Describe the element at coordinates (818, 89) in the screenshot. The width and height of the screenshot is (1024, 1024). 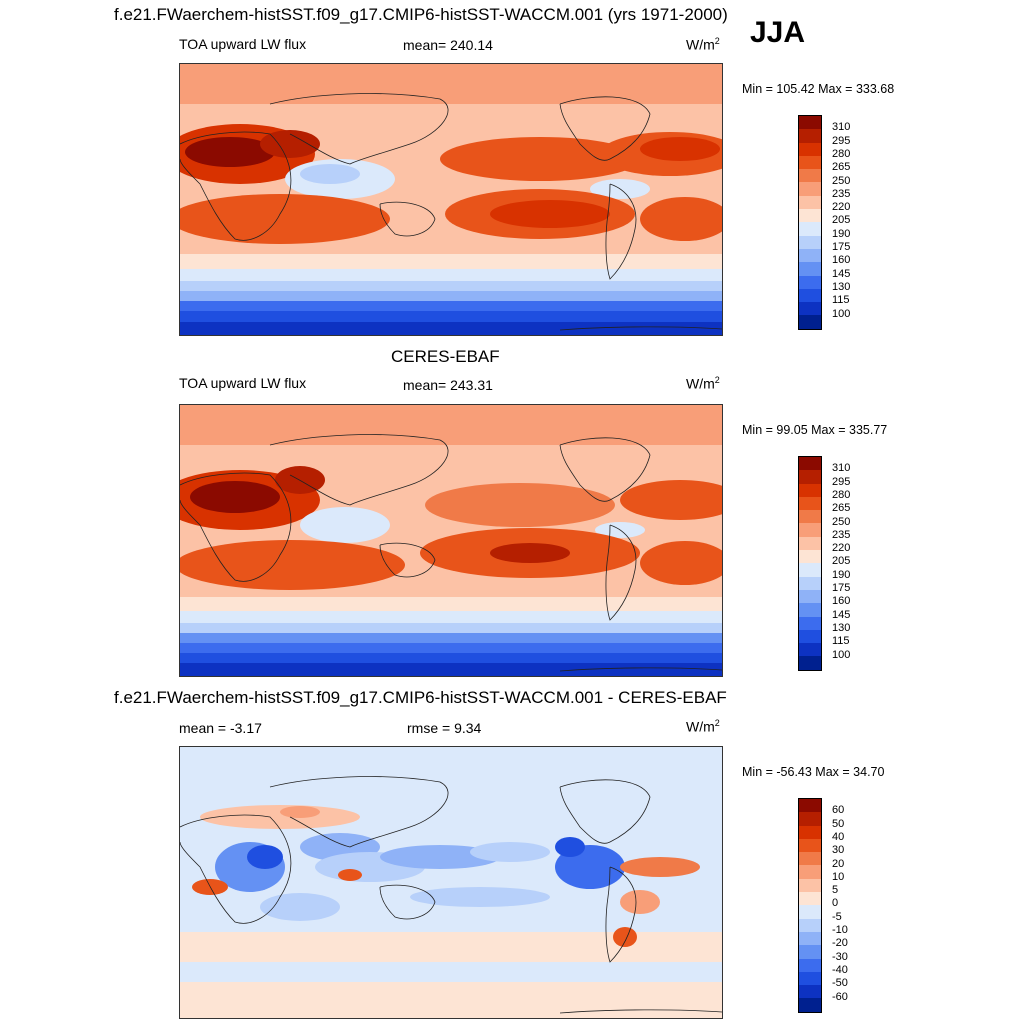
I see `panel1-minmax: Min = 105.42 Max = 333.68` at that location.